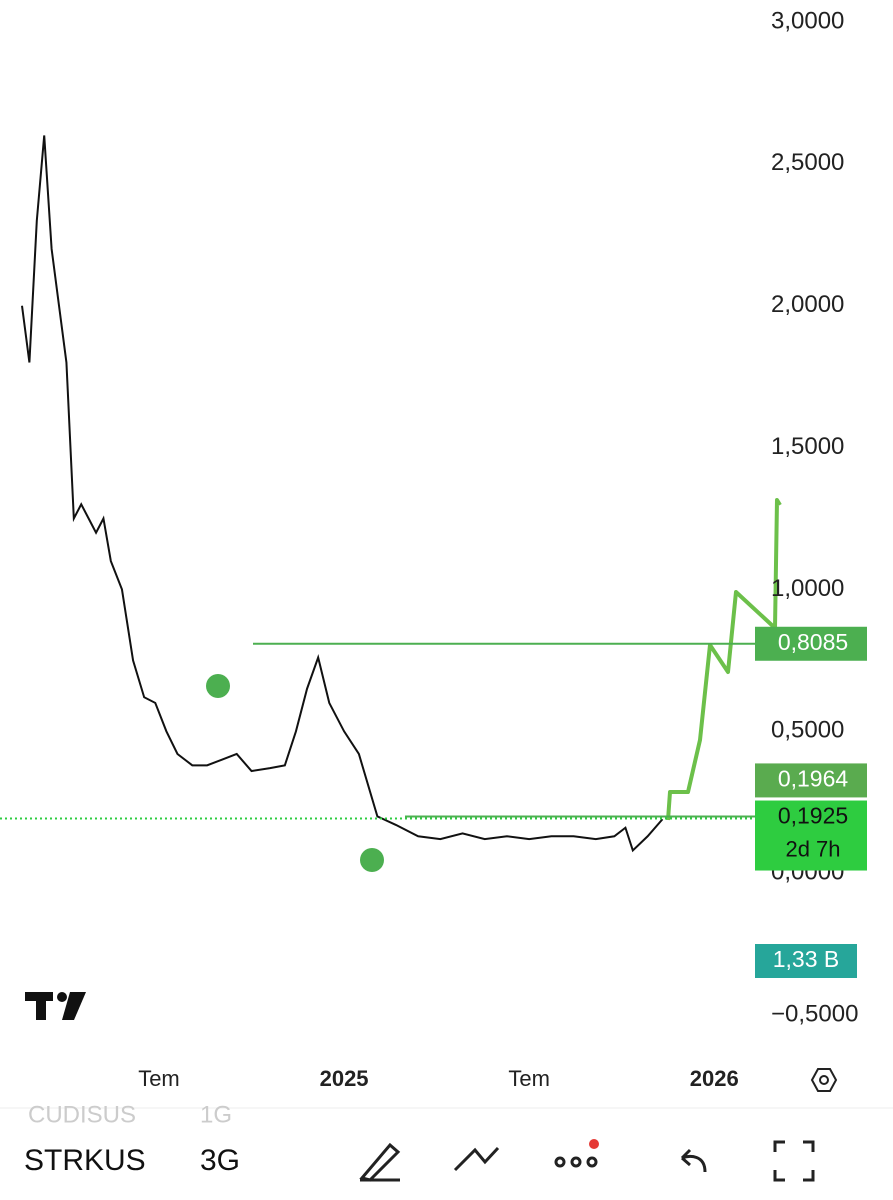 Image resolution: width=893 pixels, height=1200 pixels. What do you see at coordinates (807, 162) in the screenshot?
I see `y-tick-label: 2,5000` at bounding box center [807, 162].